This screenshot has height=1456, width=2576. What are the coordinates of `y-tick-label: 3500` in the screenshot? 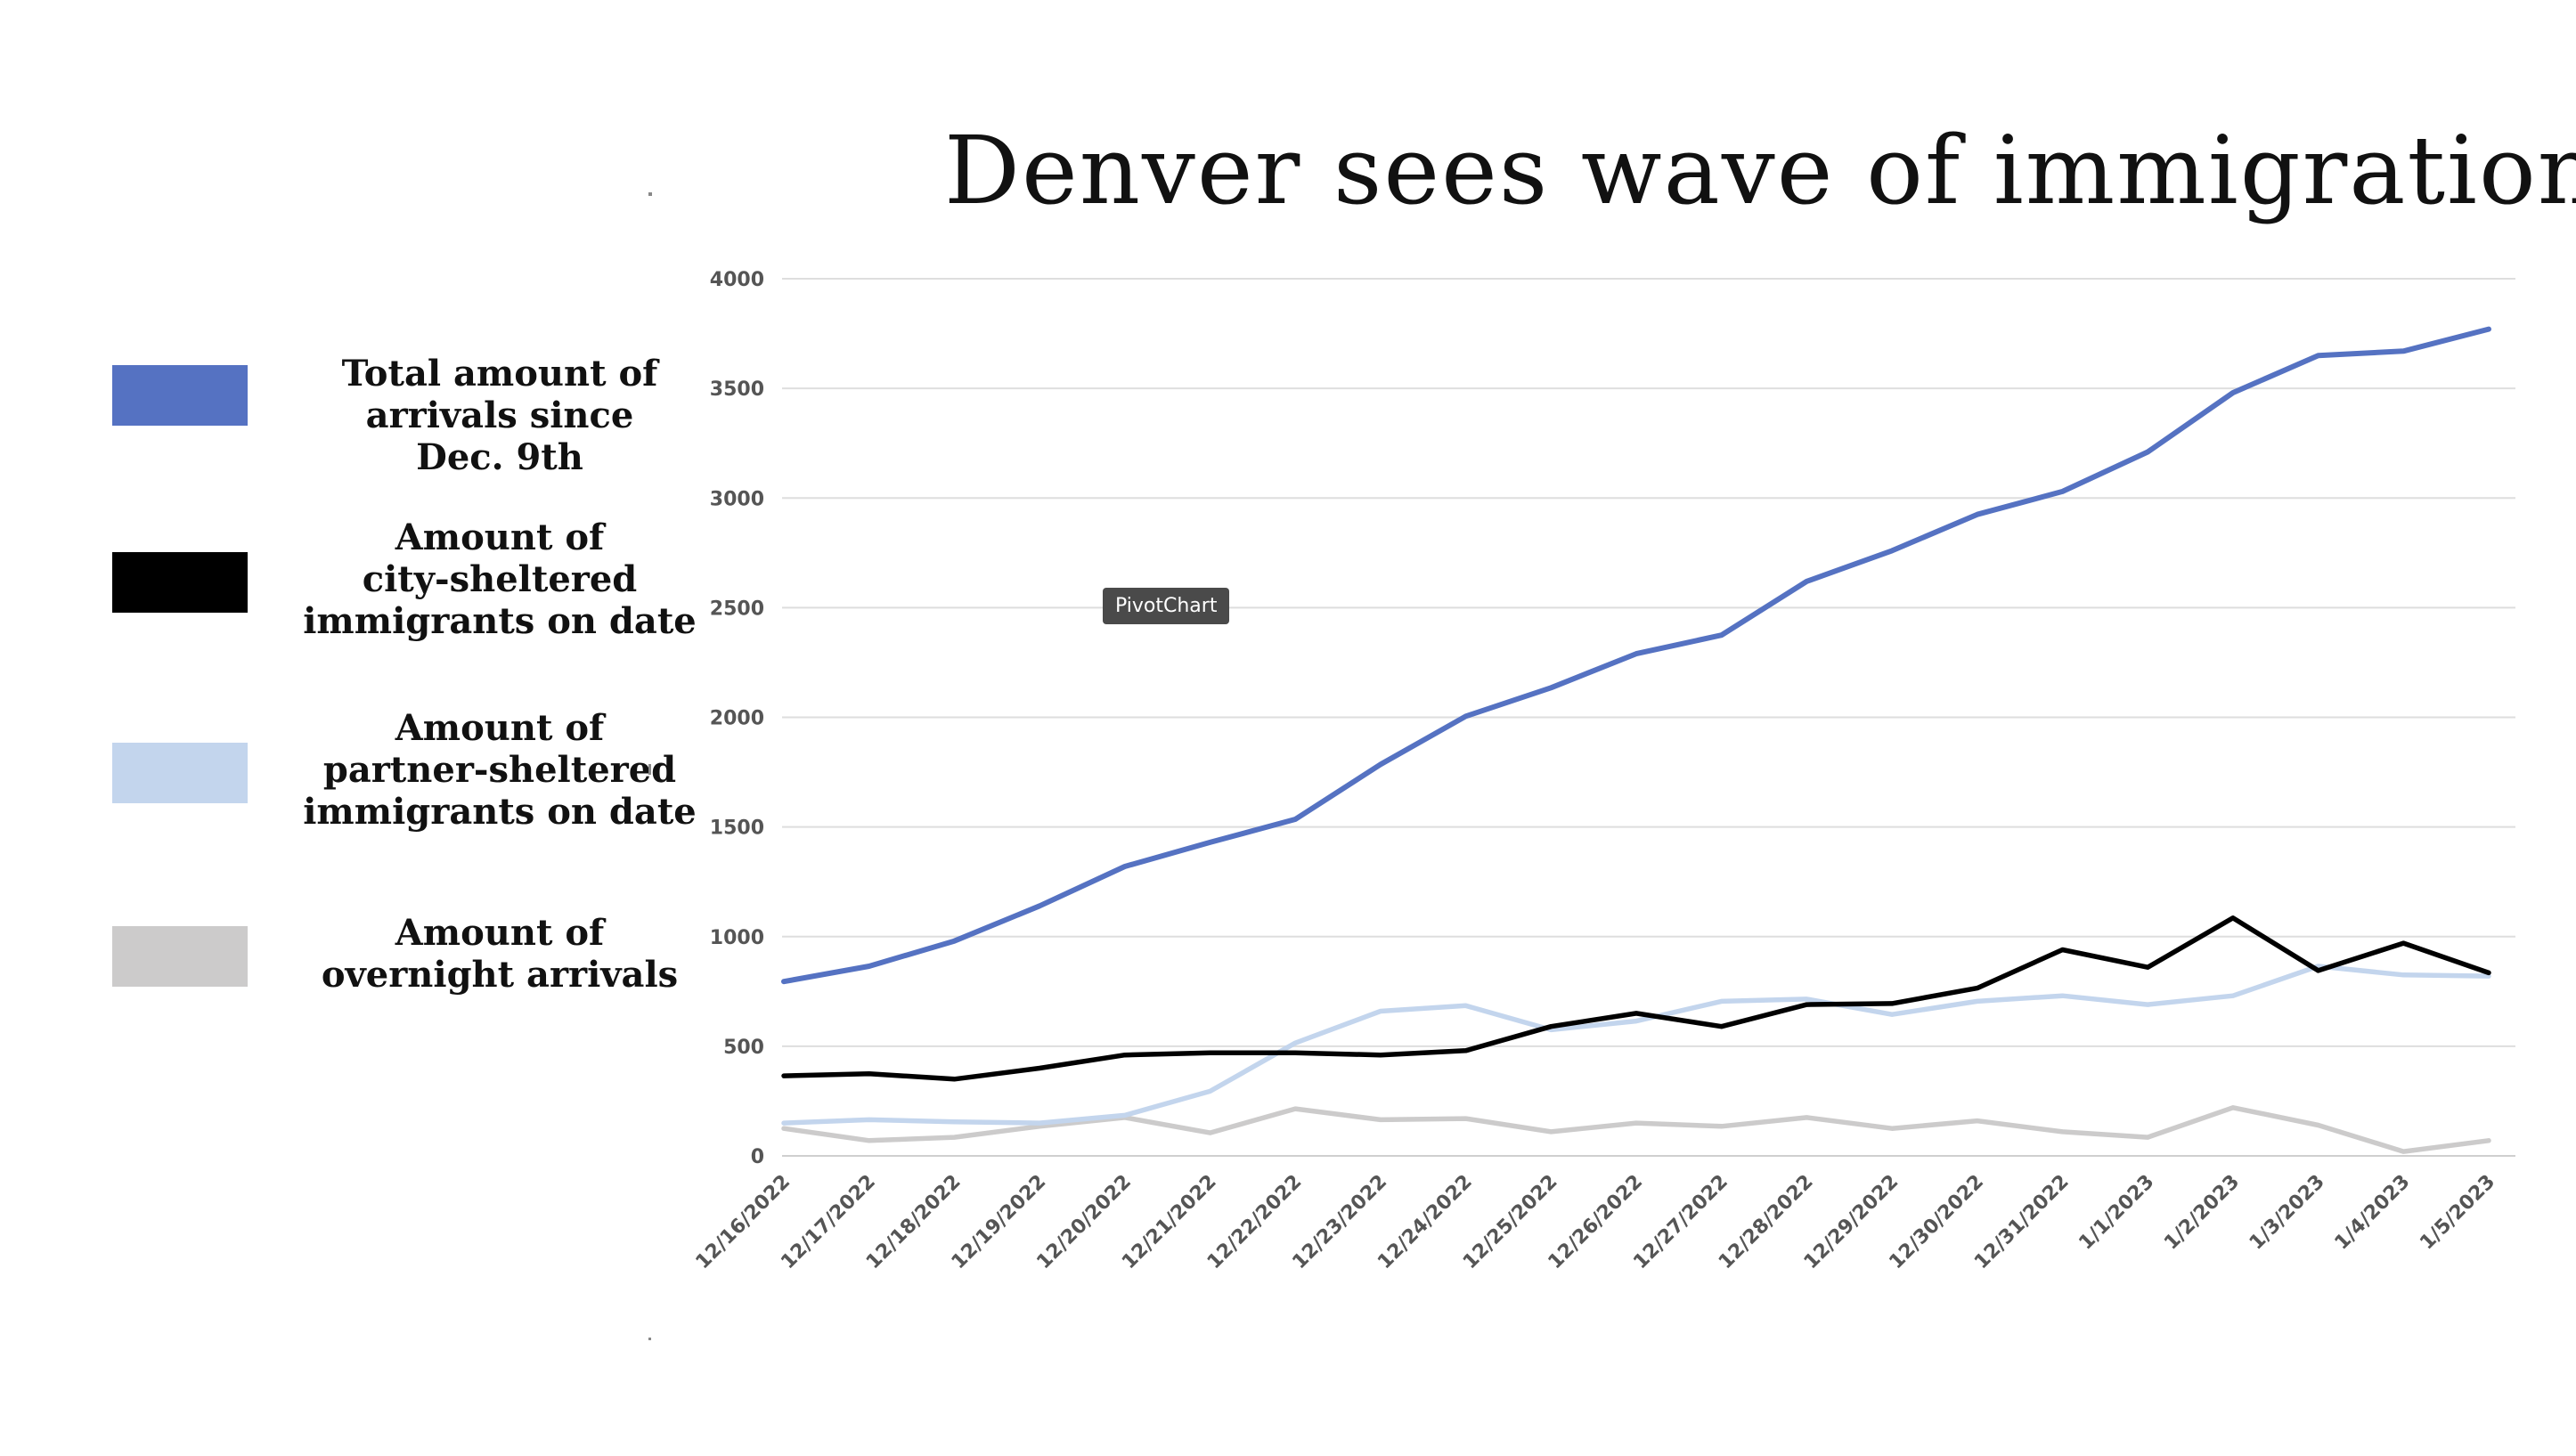 It's located at (737, 389).